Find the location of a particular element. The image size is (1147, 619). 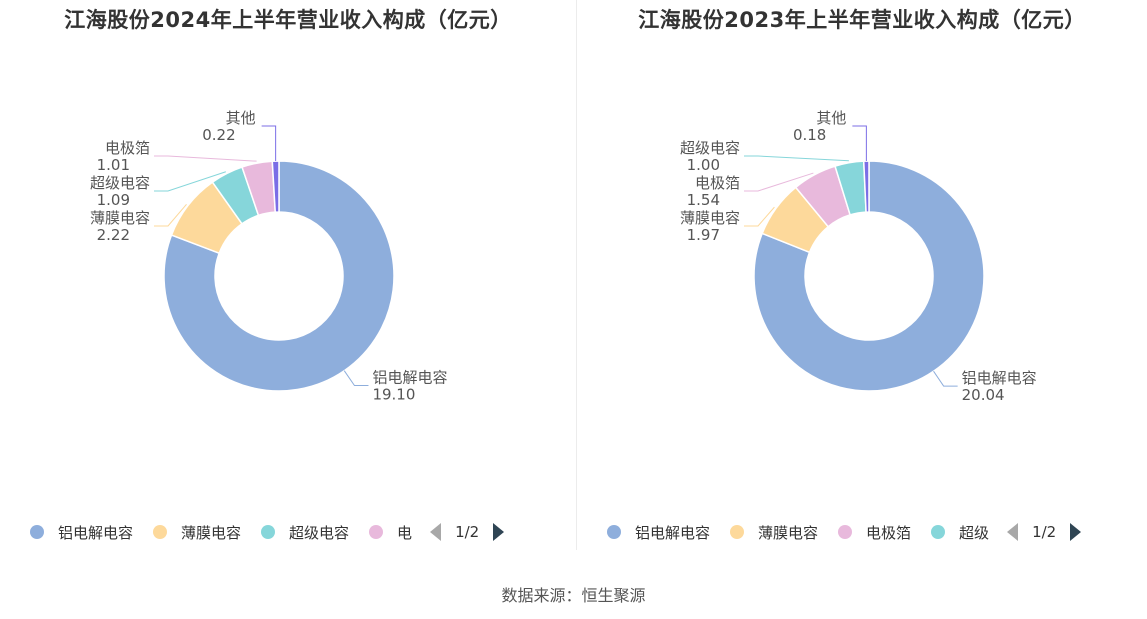

slice-value-label: 19.10 is located at coordinates (393, 395).